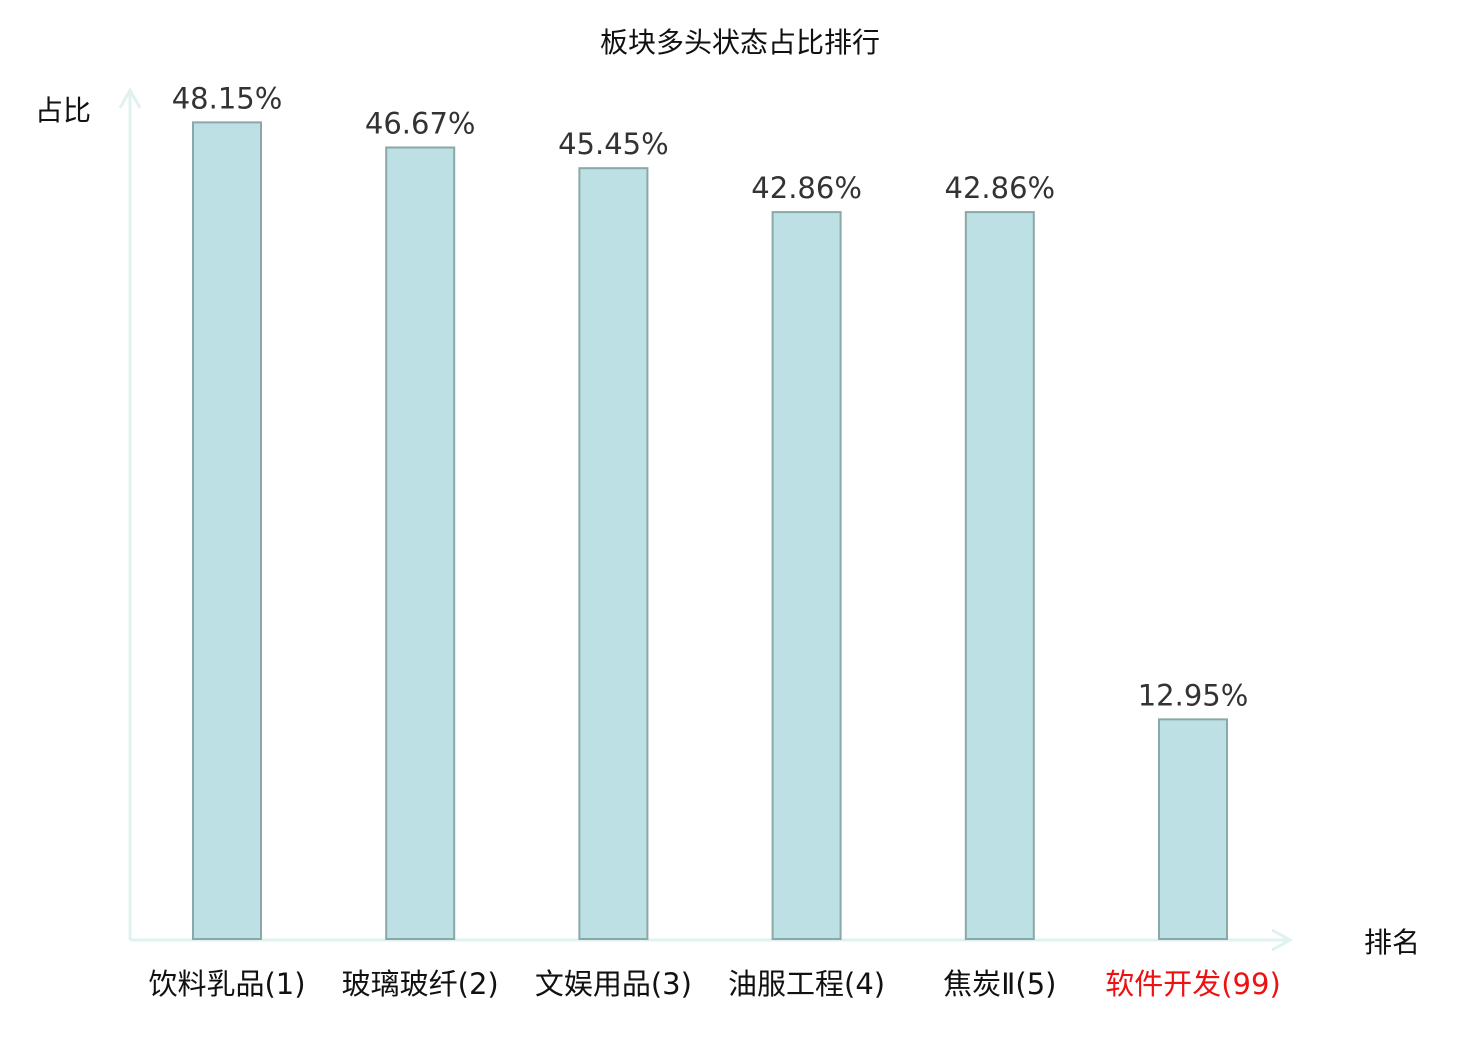 This screenshot has height=1044, width=1480. What do you see at coordinates (806, 984) in the screenshot?
I see `x-tick-label: 油服工程(4)` at bounding box center [806, 984].